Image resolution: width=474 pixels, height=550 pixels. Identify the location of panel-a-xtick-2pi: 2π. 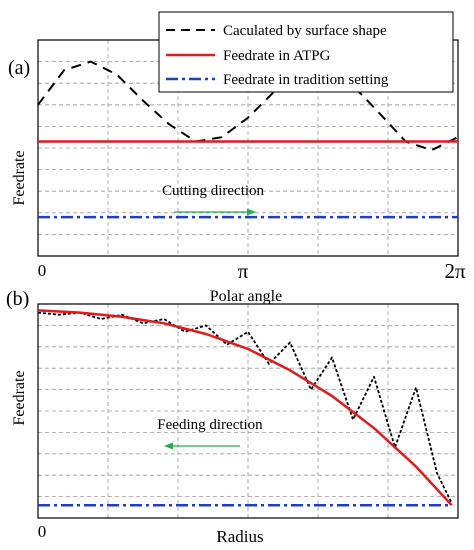
(455, 271).